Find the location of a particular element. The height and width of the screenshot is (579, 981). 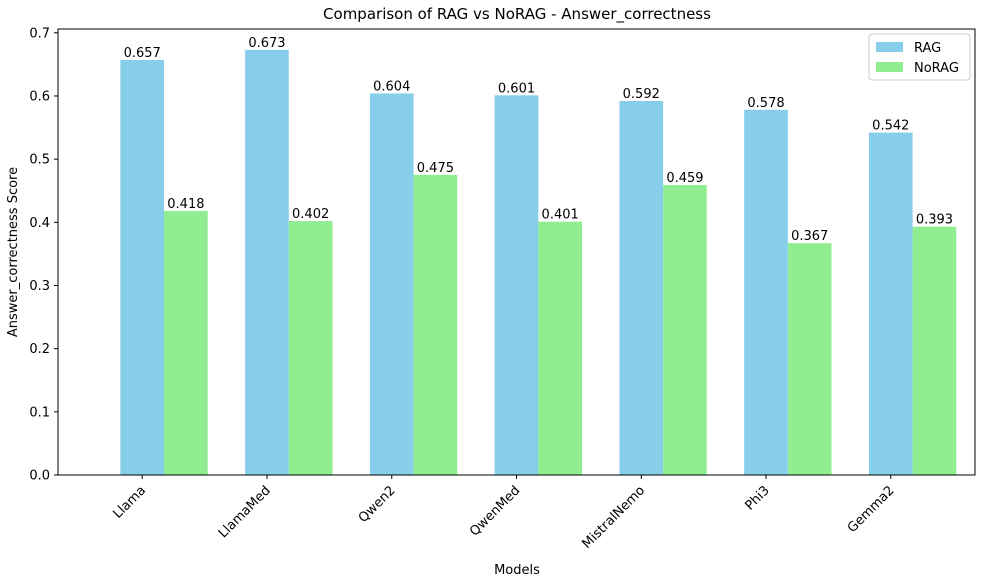

legend-swatch-rag is located at coordinates (889, 47).